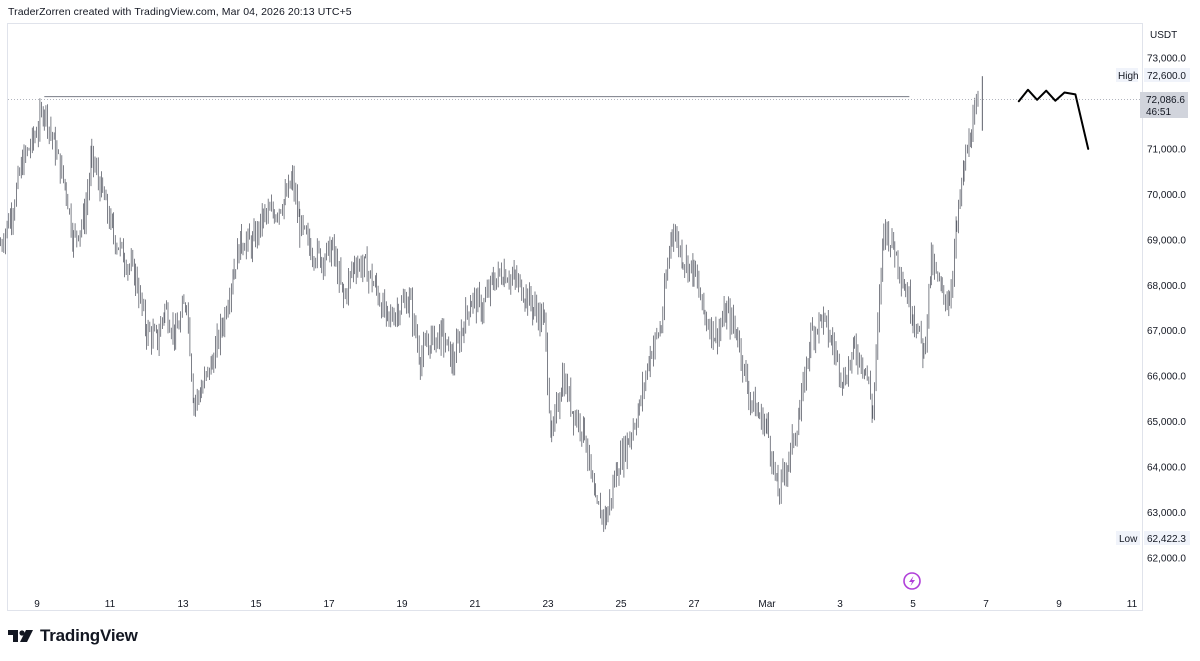 This screenshot has height=661, width=1200. What do you see at coordinates (585, 604) in the screenshot?
I see `time-axis: 9 11 13 15 17 19 21 23 25 27 Mar 3 5 7 9 11` at bounding box center [585, 604].